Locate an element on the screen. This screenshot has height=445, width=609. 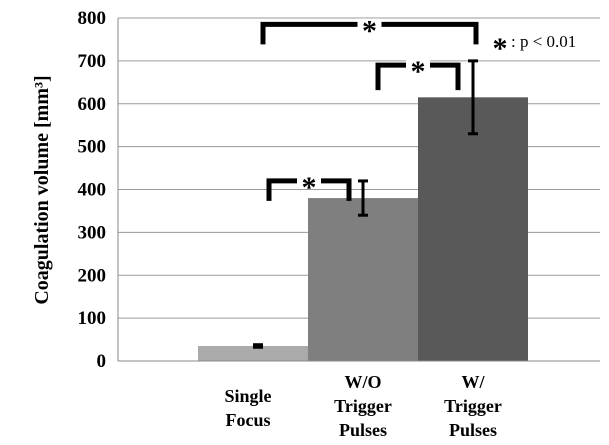
x-category-label: W/Trigger Pulses is located at coordinates (473, 406).